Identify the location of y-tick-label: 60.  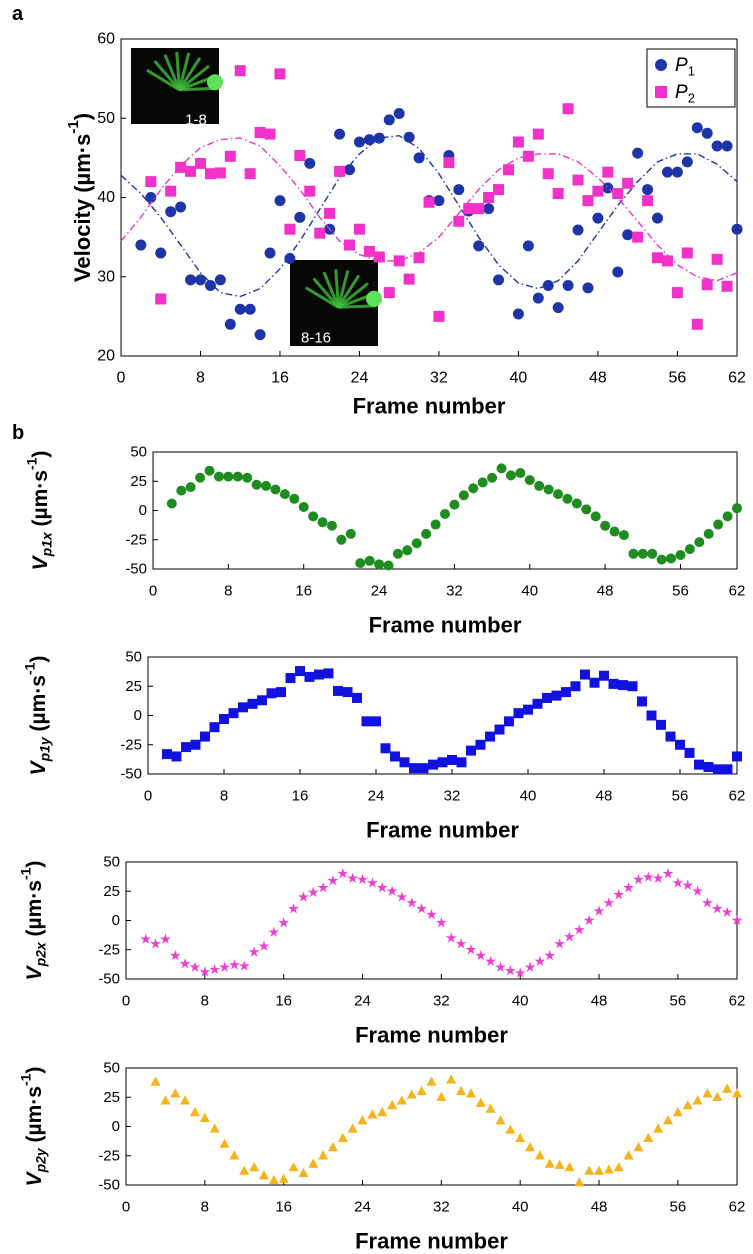
(106, 39).